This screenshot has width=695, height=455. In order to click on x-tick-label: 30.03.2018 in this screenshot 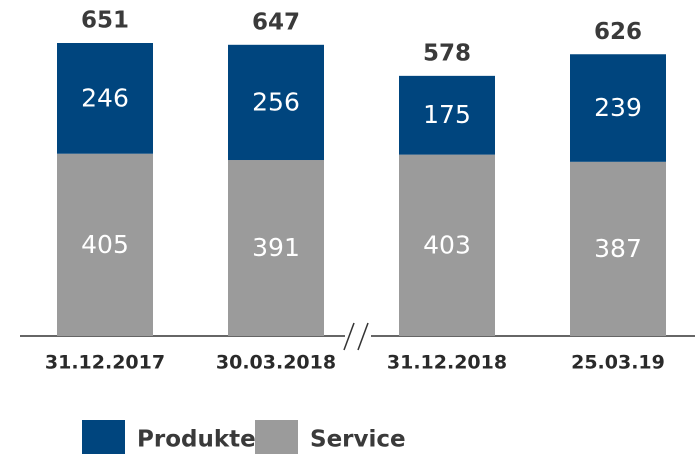, I will do `click(276, 363)`.